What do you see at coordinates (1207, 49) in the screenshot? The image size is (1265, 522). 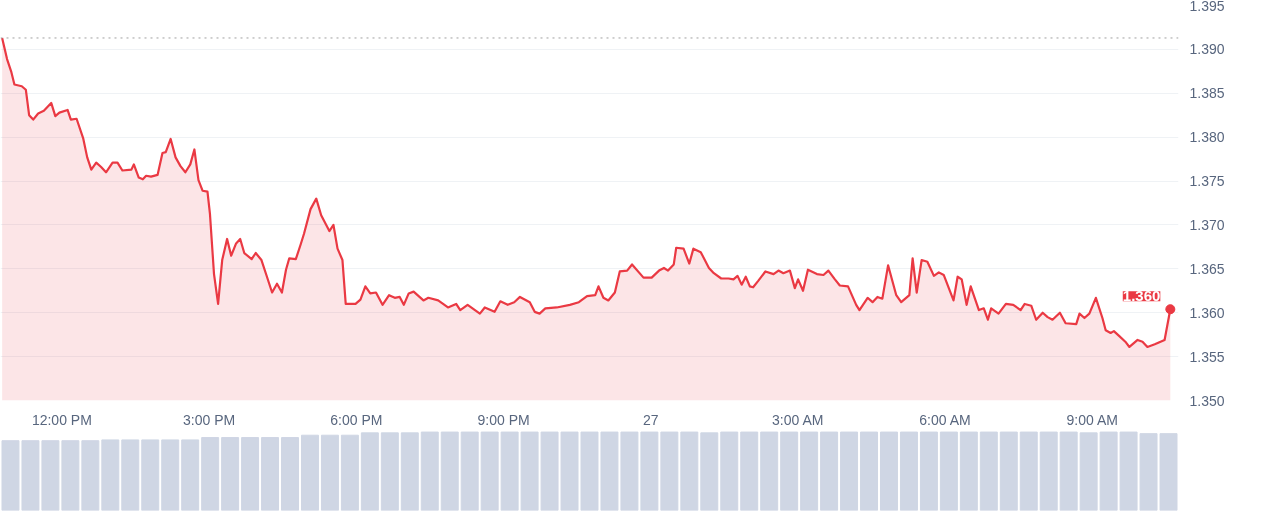 I see `y-tick-label: 1.390` at bounding box center [1207, 49].